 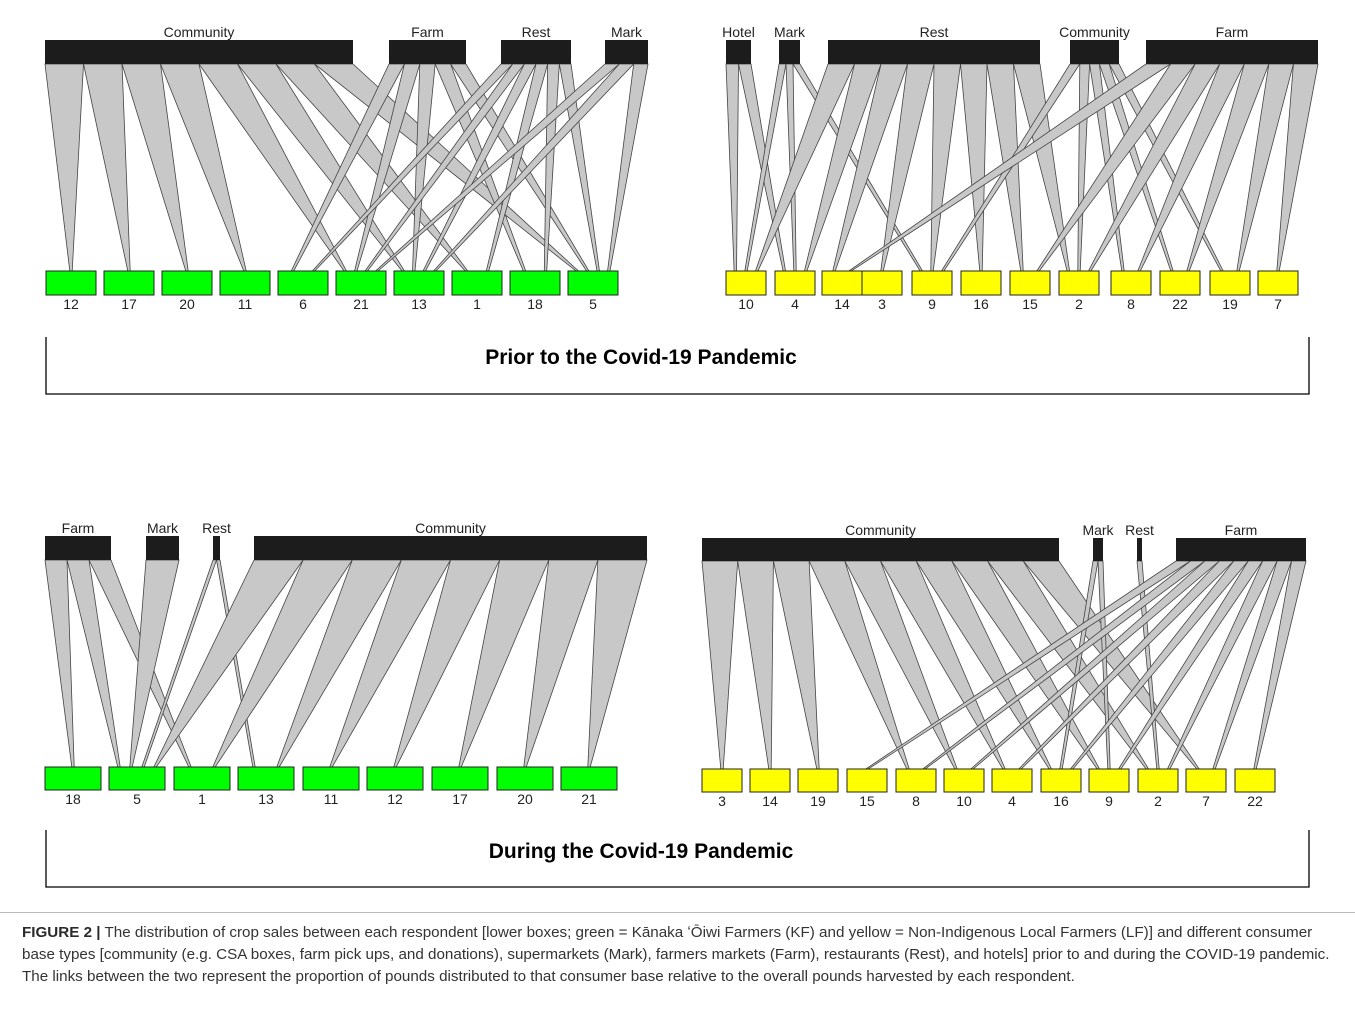 I want to click on respondent-label-22: 22, so click(x=1255, y=801).